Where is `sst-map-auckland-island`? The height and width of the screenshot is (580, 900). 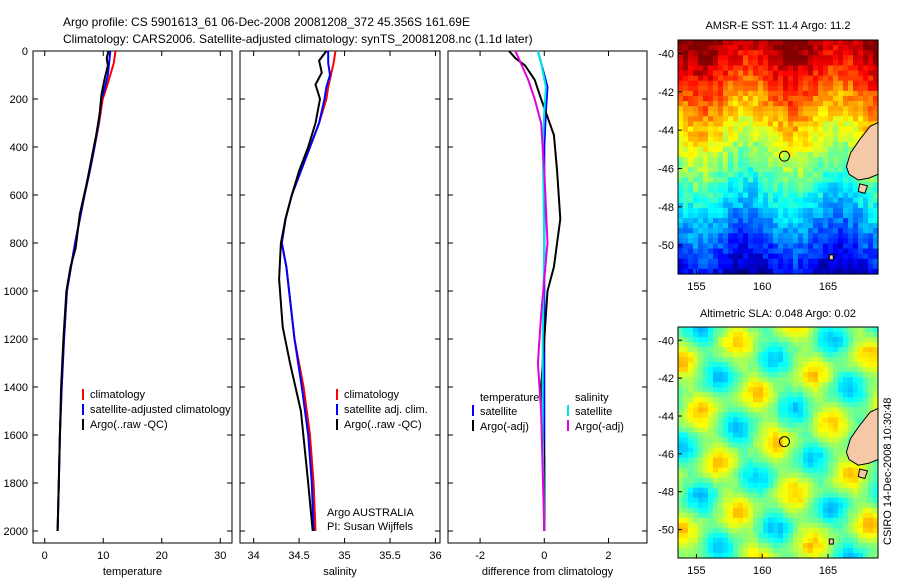
sst-map-auckland-island is located at coordinates (831, 257).